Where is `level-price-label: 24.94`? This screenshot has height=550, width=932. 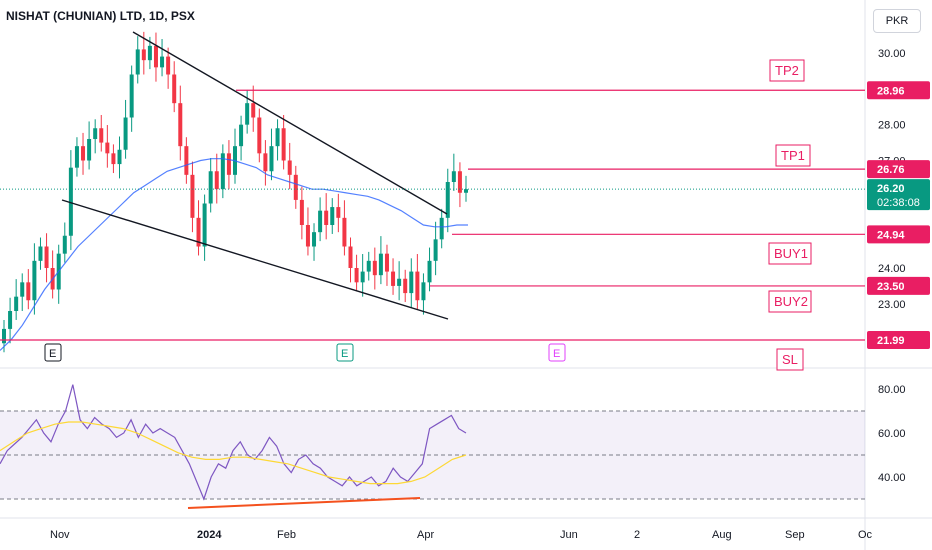 level-price-label: 24.94 is located at coordinates (891, 235).